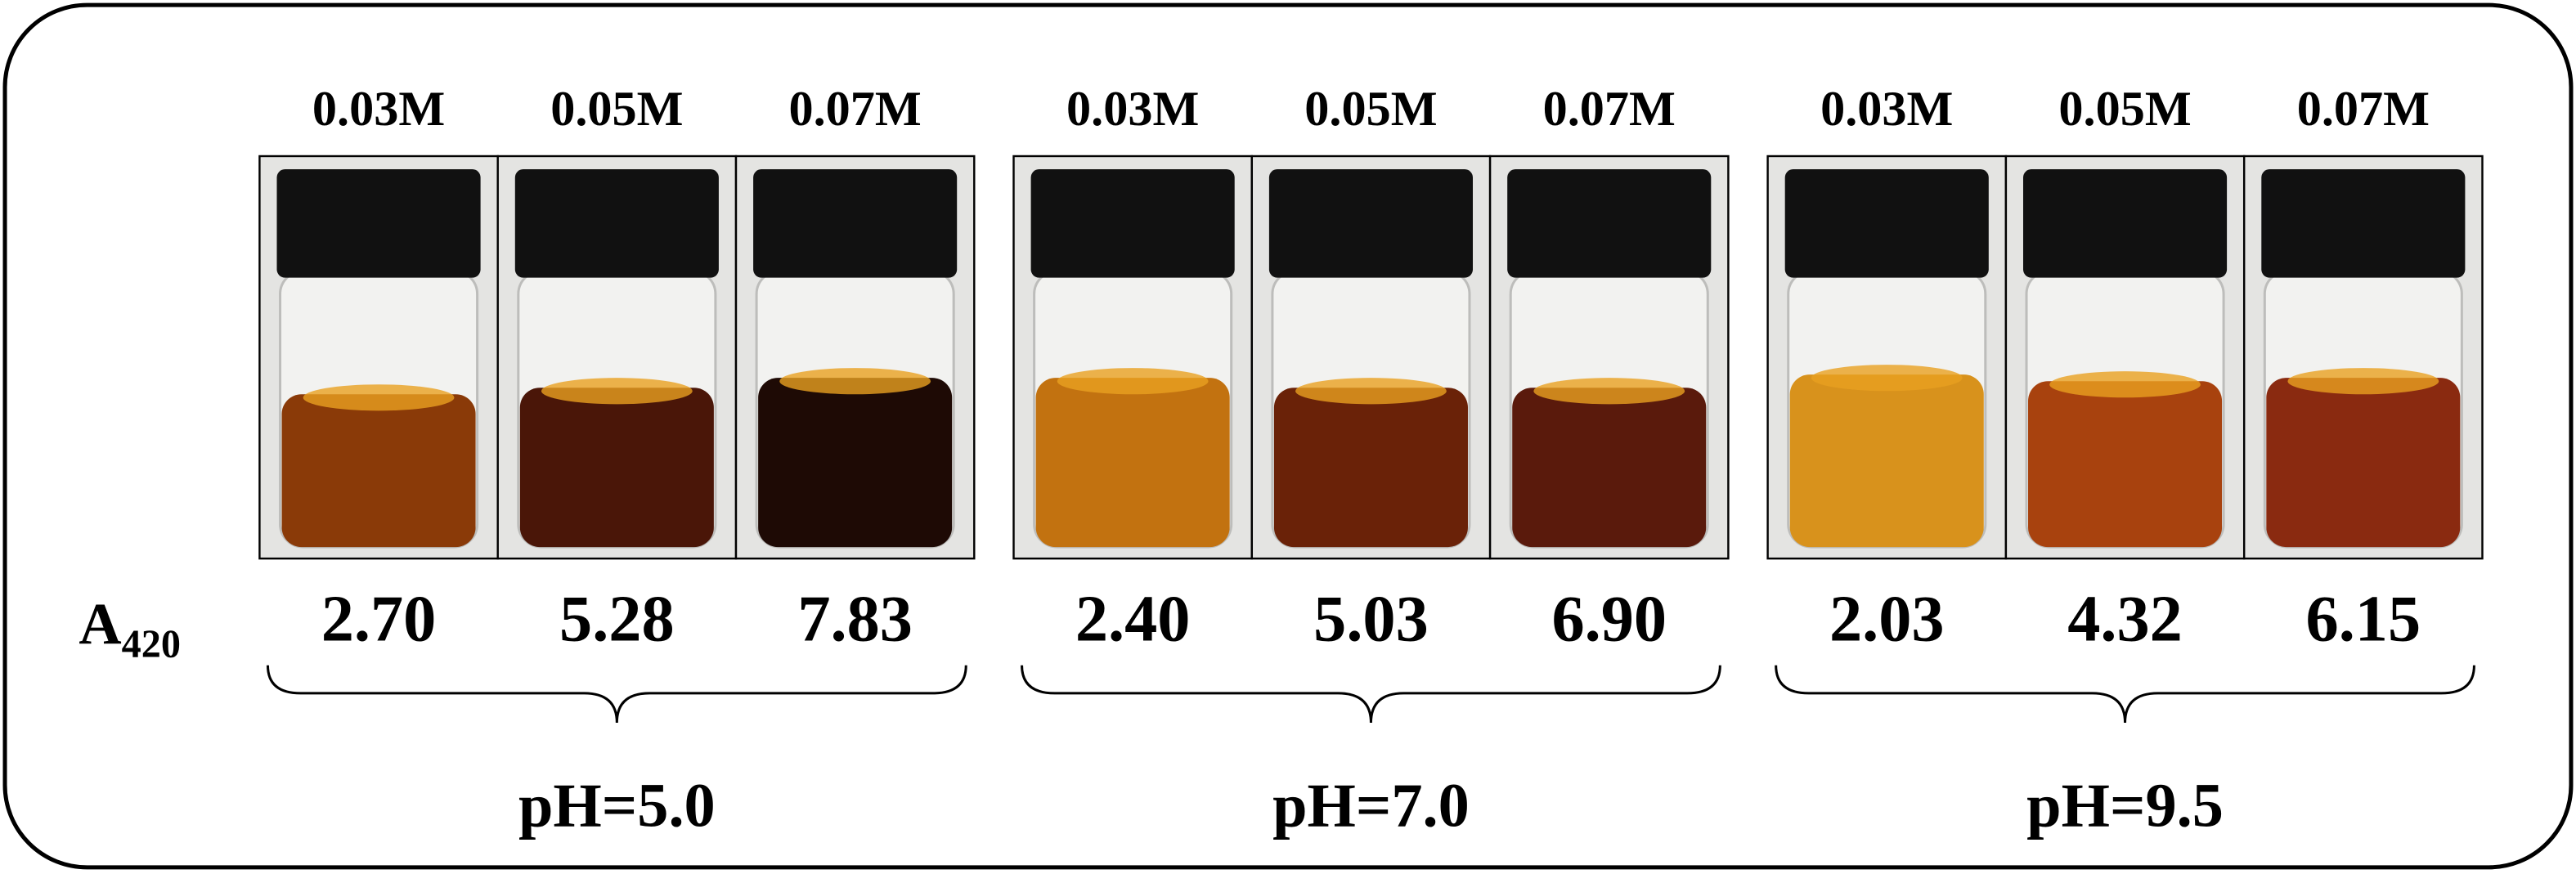 The height and width of the screenshot is (874, 2576). Describe the element at coordinates (379, 619) in the screenshot. I see `absorbance-value: 2.70` at that location.